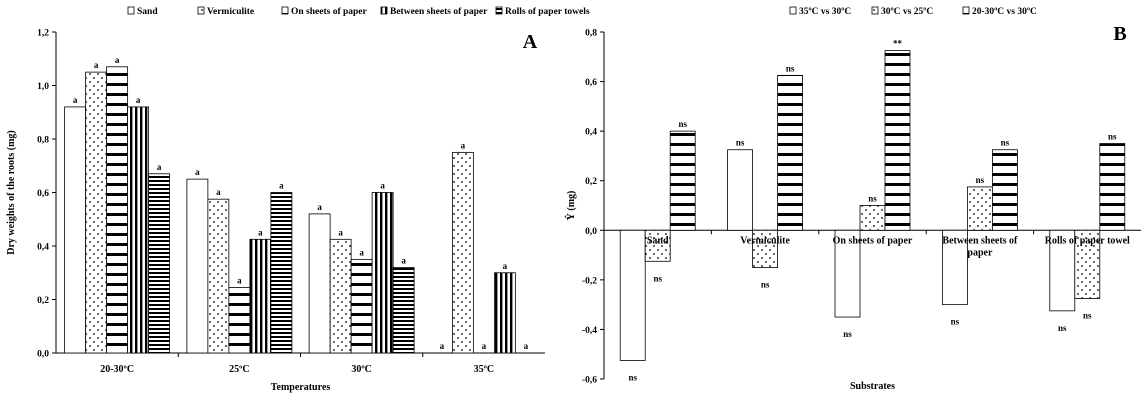 The image size is (1141, 399). I want to click on legend-label: Sand, so click(147, 12).